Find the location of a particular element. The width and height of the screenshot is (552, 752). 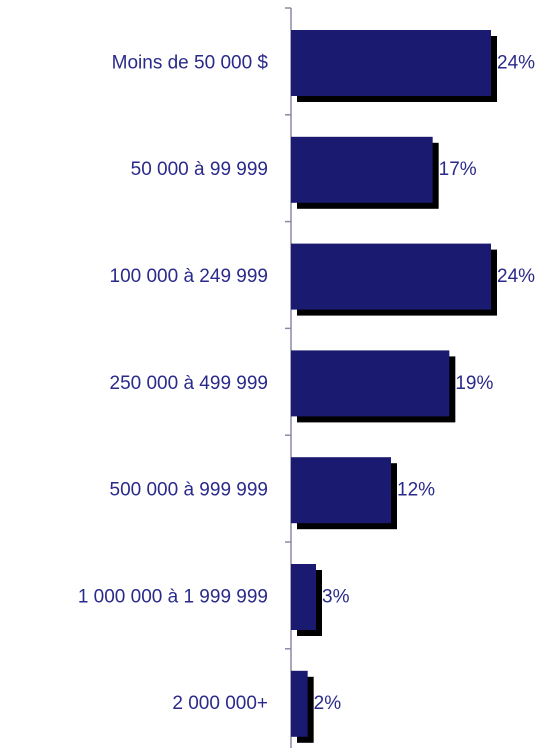

value-label-1: 17% is located at coordinates (458, 169).